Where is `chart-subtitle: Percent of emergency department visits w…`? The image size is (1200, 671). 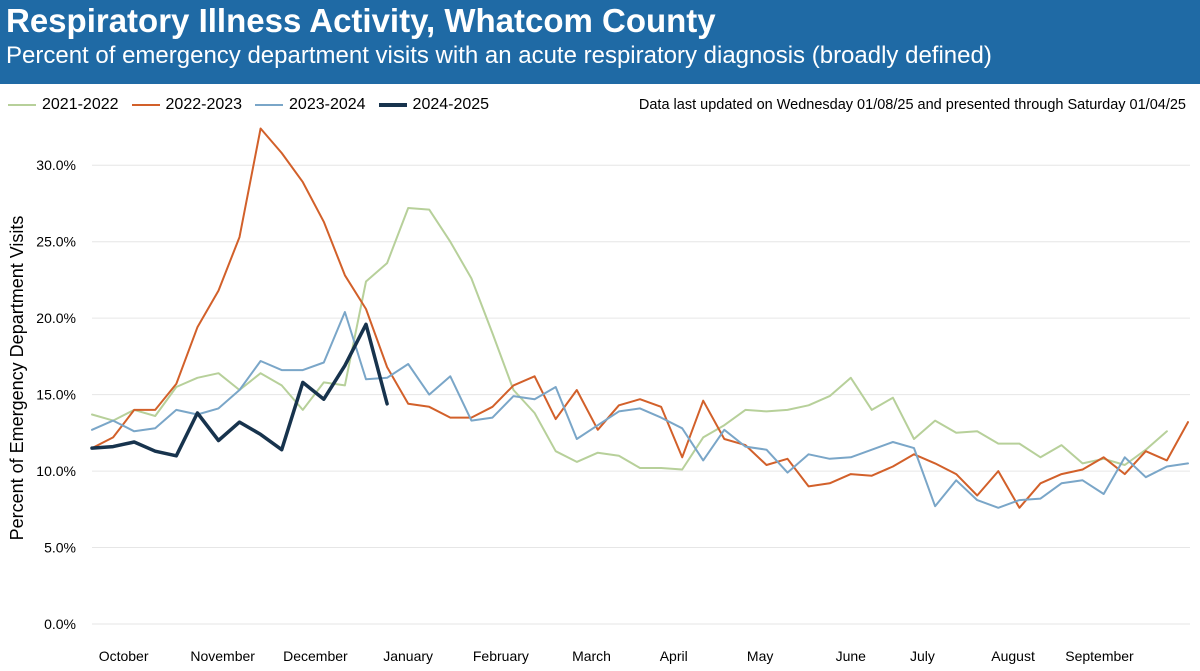 chart-subtitle: Percent of emergency department visits w… is located at coordinates (499, 55).